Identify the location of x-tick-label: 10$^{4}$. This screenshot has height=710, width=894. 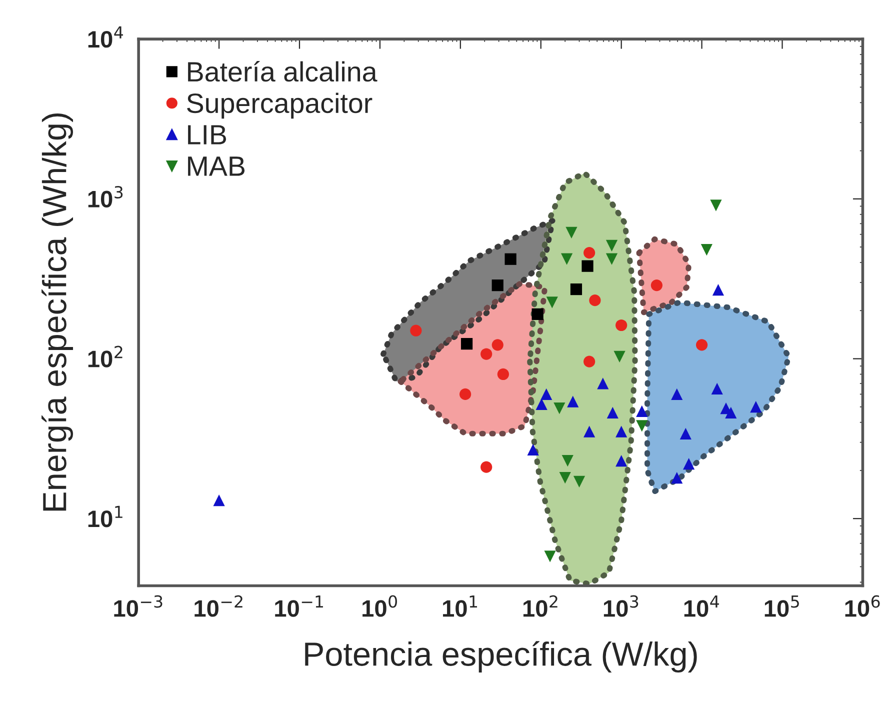
(701, 606).